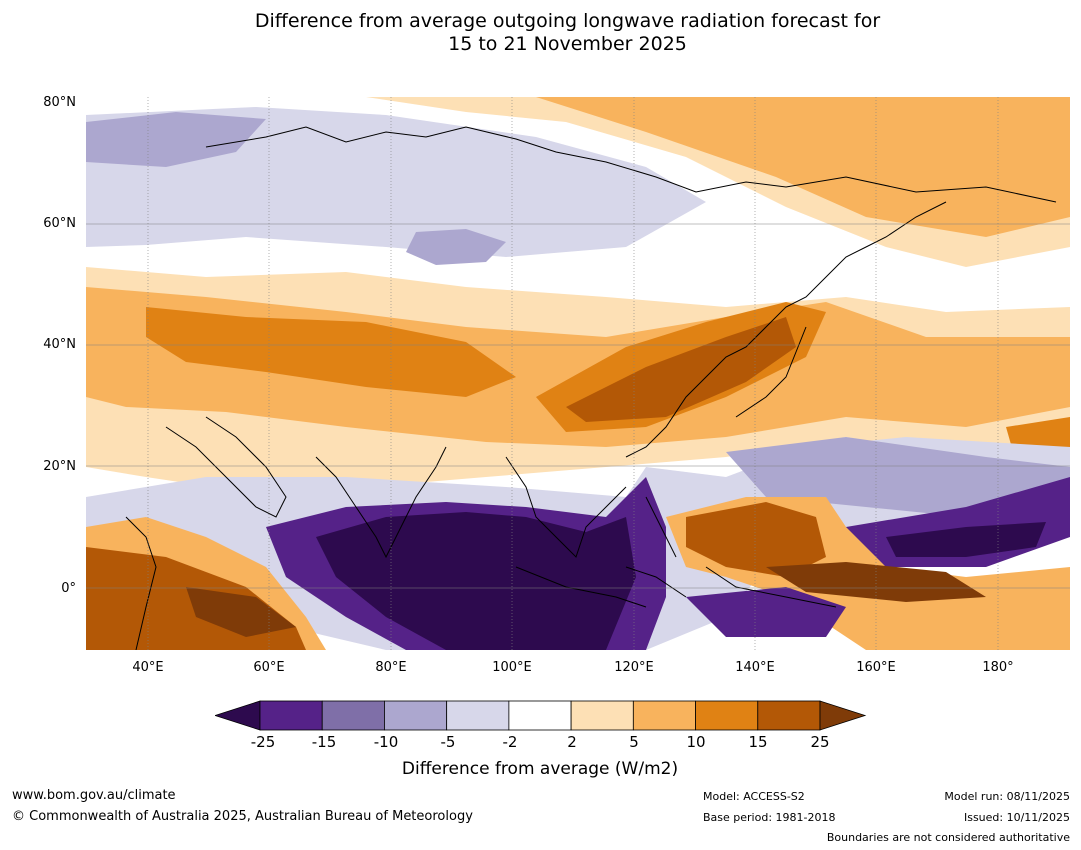 This screenshot has height=850, width=1081. Describe the element at coordinates (634, 742) in the screenshot. I see `colorbar-tick-5: 5` at that location.